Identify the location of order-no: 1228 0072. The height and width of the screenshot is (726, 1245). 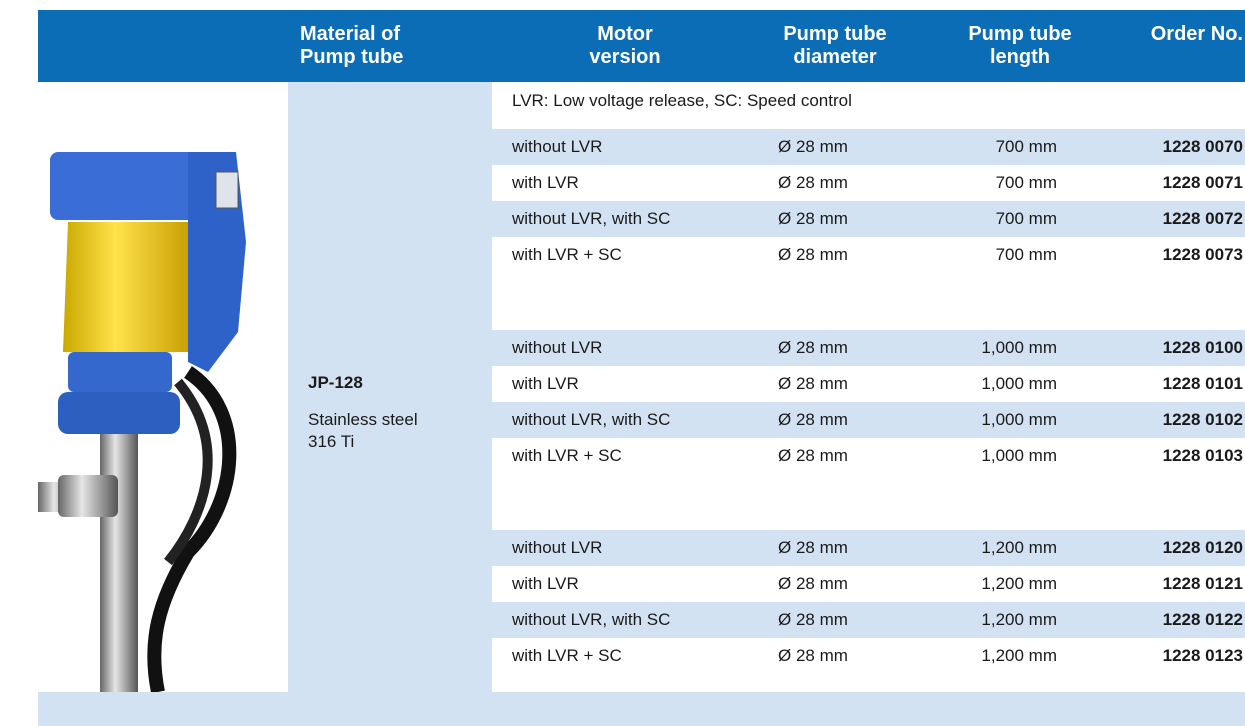
(1202, 218).